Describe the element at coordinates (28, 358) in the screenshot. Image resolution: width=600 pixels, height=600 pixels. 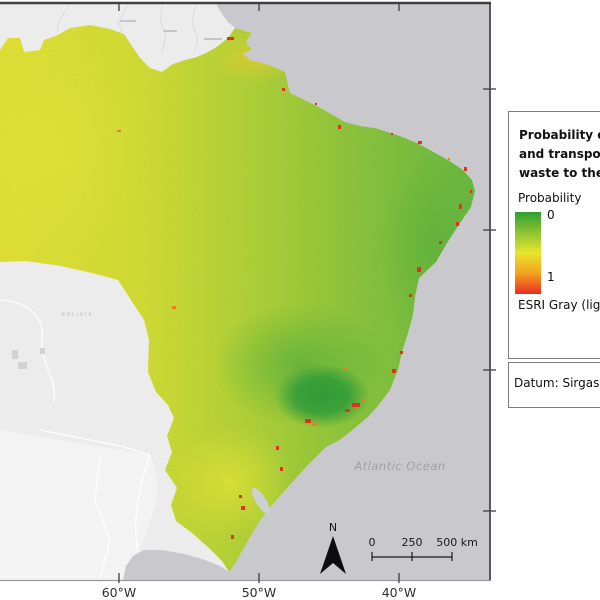
I see `basemap-city-patches` at that location.